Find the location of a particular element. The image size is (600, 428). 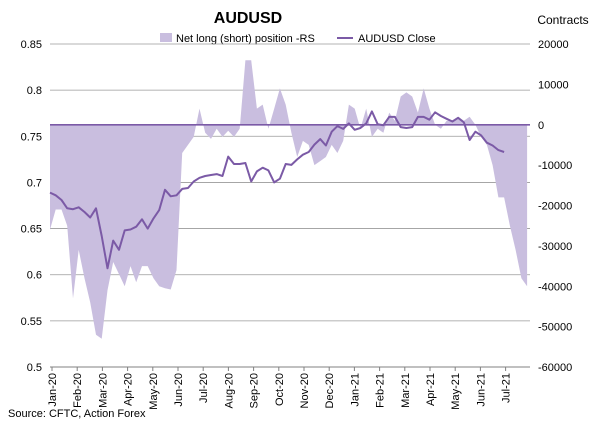

right-tick-label: -50000 is located at coordinates (555, 328).